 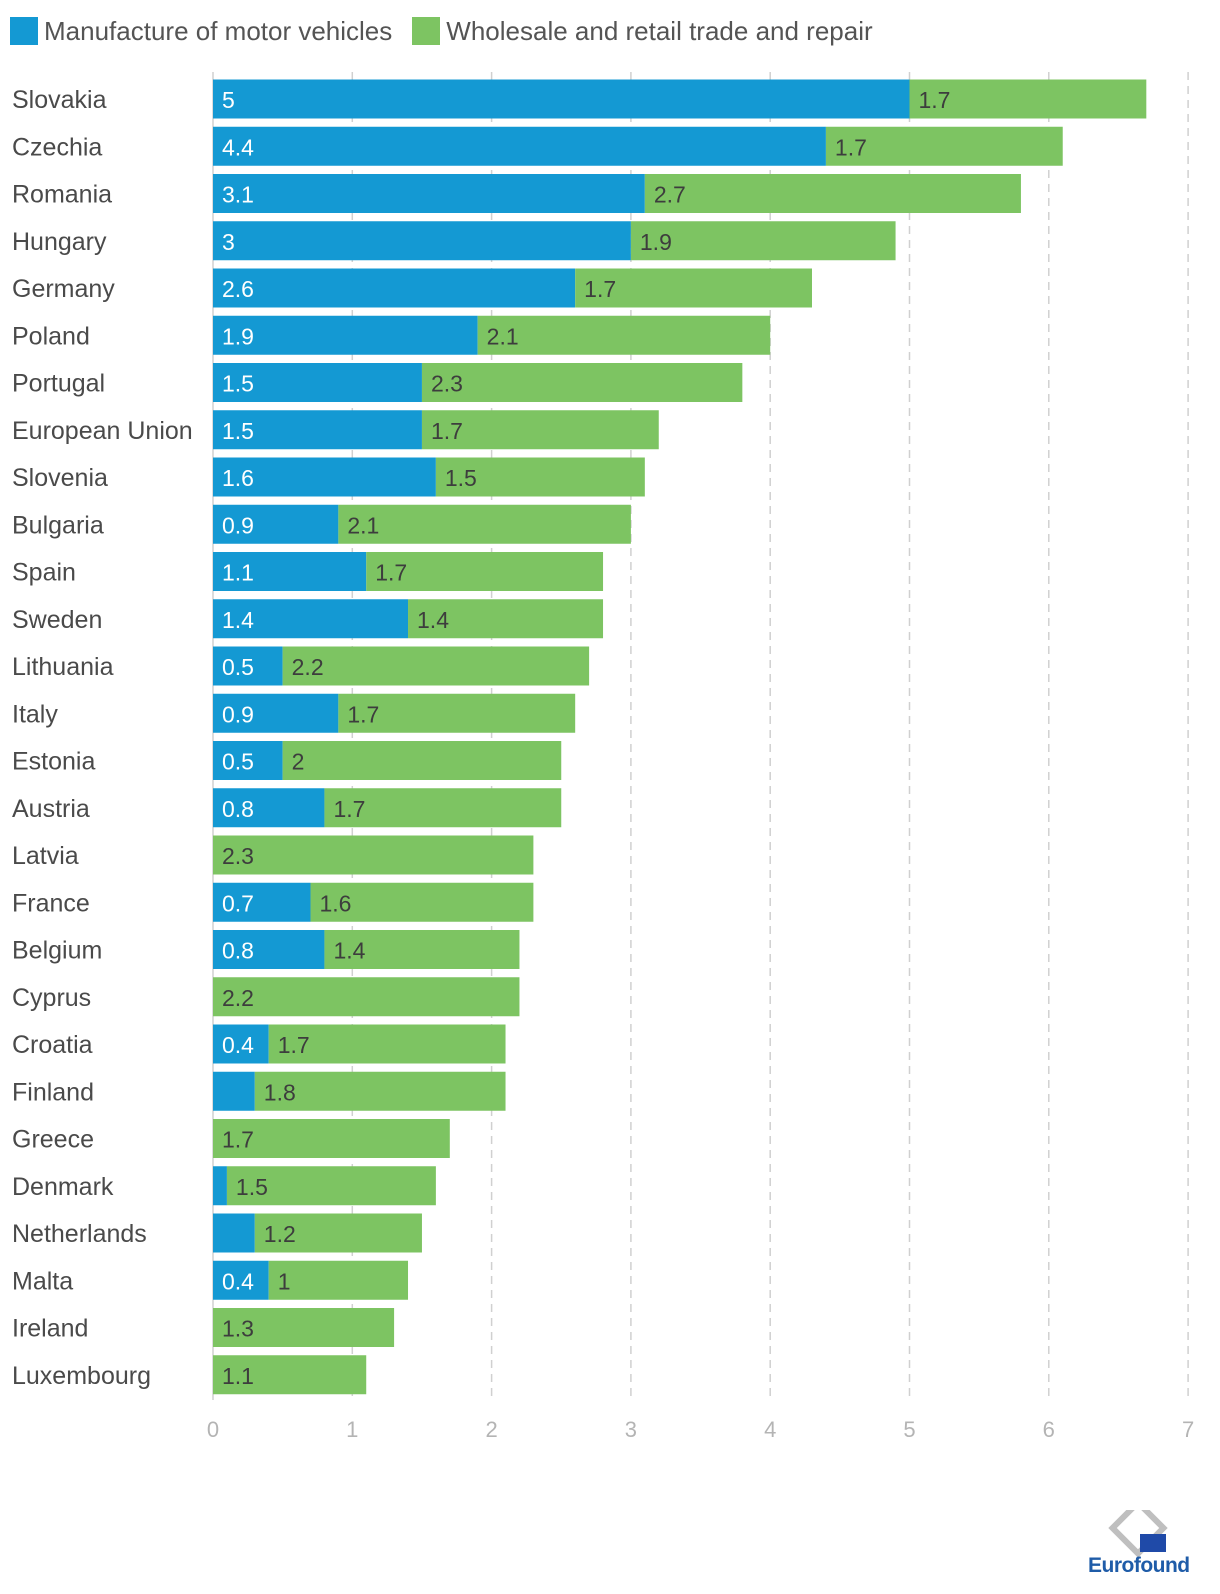 What do you see at coordinates (503, 336) in the screenshot?
I see `data-label-wholesale-retail-poland: 2.1` at bounding box center [503, 336].